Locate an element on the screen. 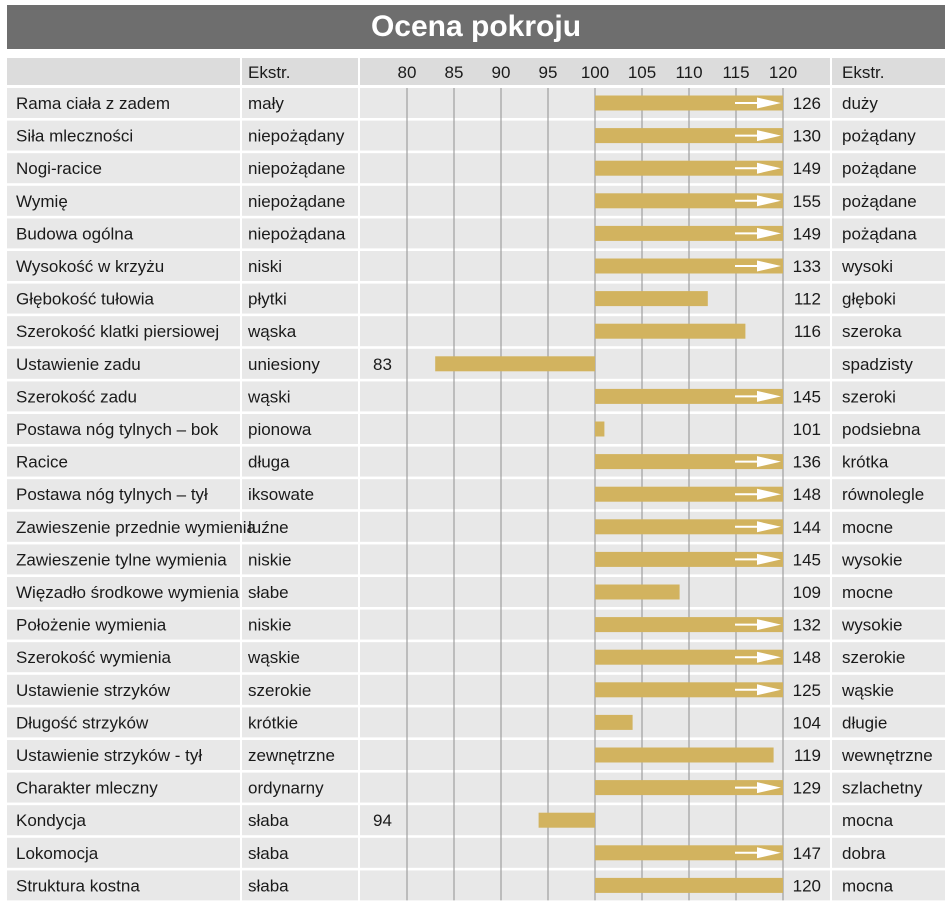  low-extreme-label: wąska is located at coordinates (272, 331).